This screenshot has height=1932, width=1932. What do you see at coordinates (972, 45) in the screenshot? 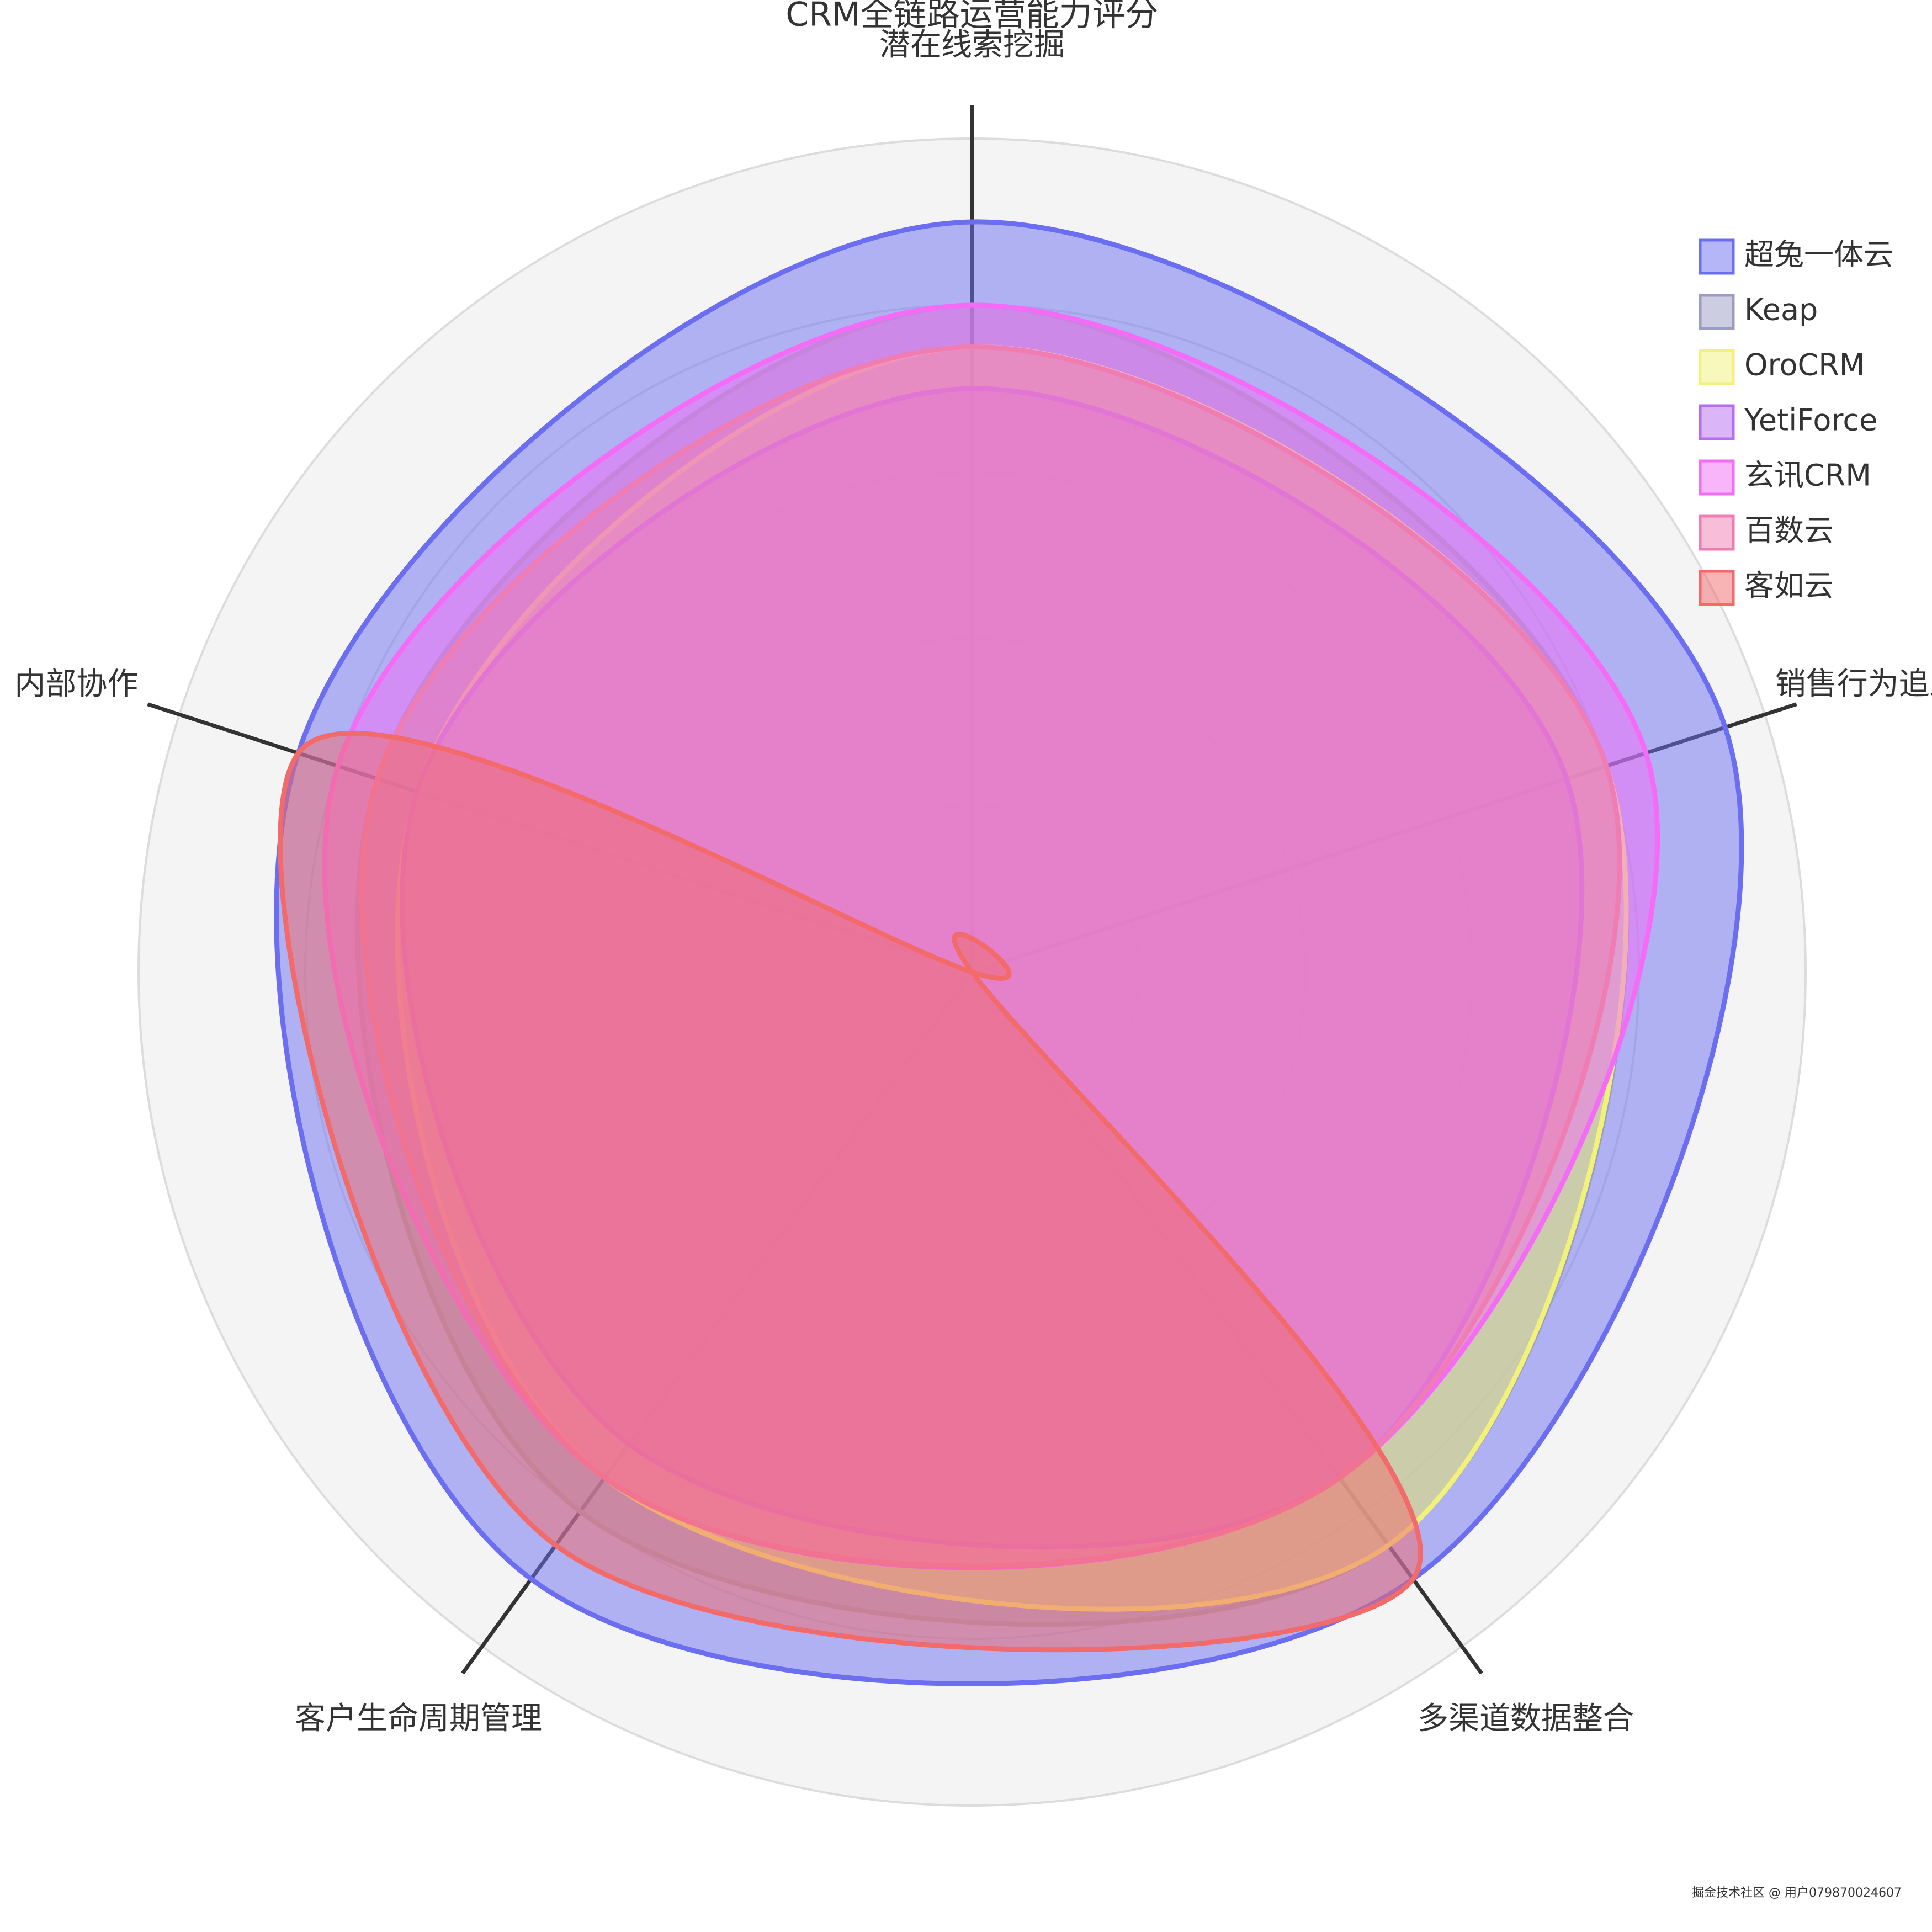
I see `axis-label: 潜在线索挖掘` at bounding box center [972, 45].